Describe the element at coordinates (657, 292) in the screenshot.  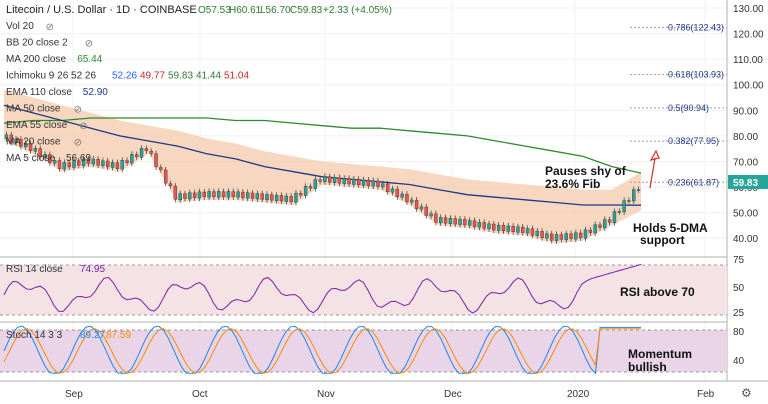
I see `annotation-rsi: RSI above 70` at that location.